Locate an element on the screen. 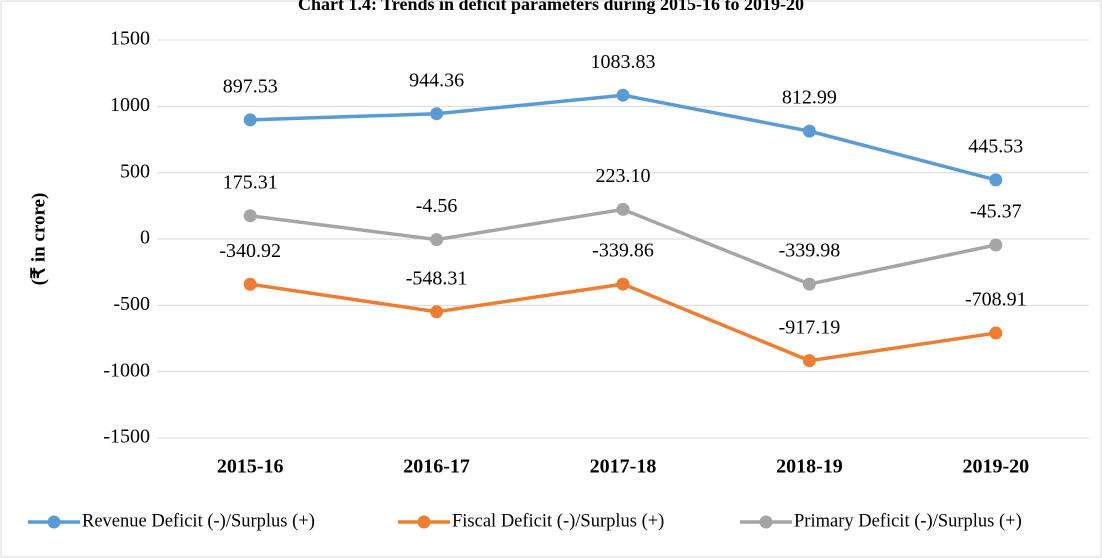  x-tick-label: 2016-17 is located at coordinates (436, 467).